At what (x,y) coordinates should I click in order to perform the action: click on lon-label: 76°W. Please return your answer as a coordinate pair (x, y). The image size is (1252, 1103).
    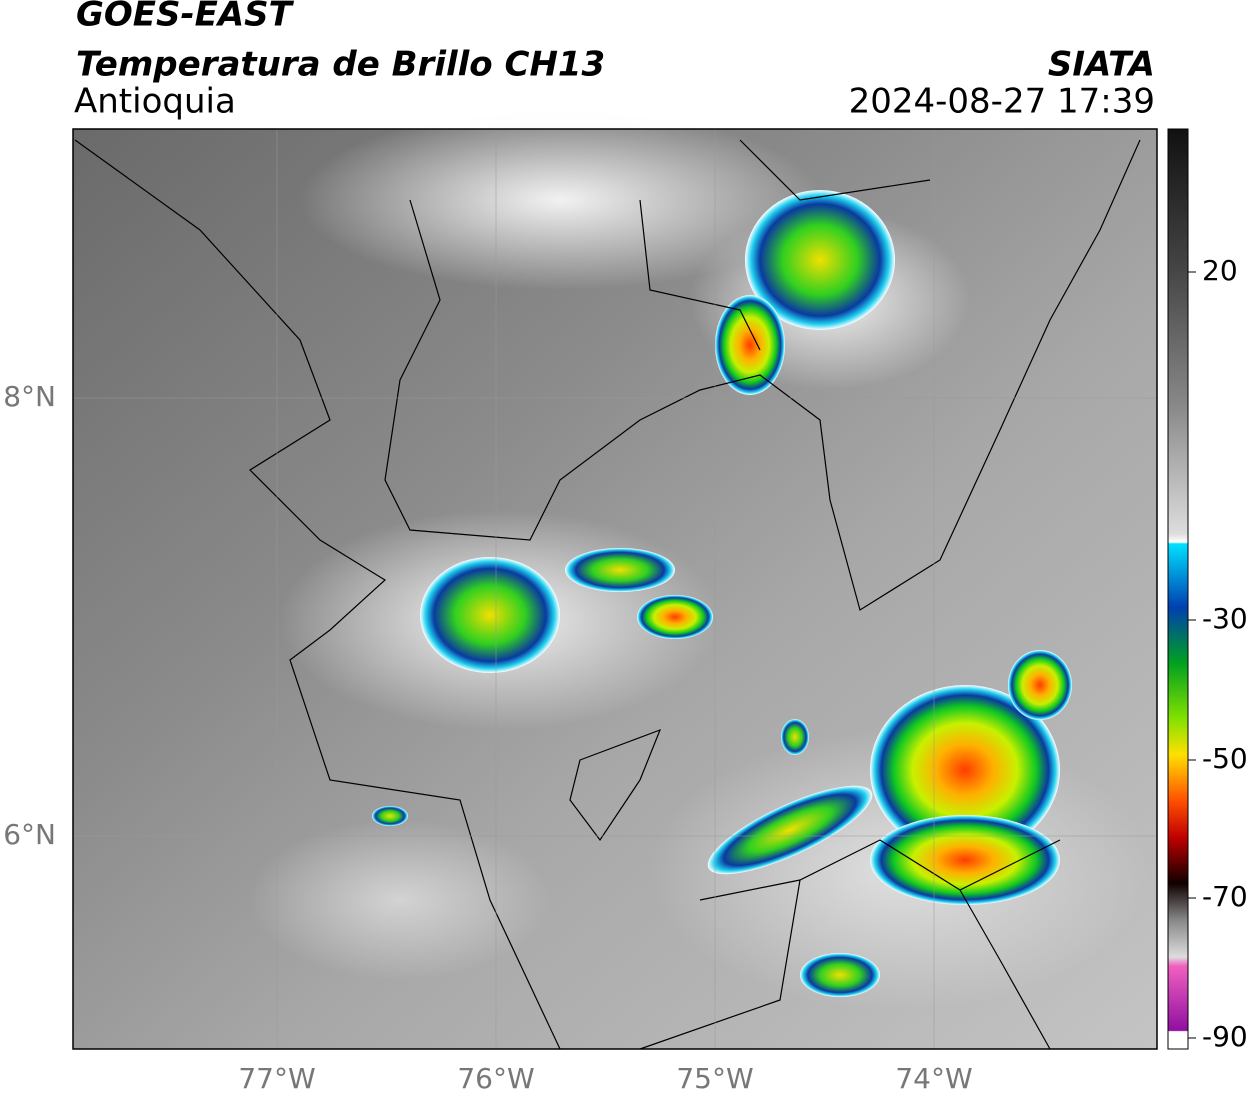
    Looking at the image, I should click on (495, 1078).